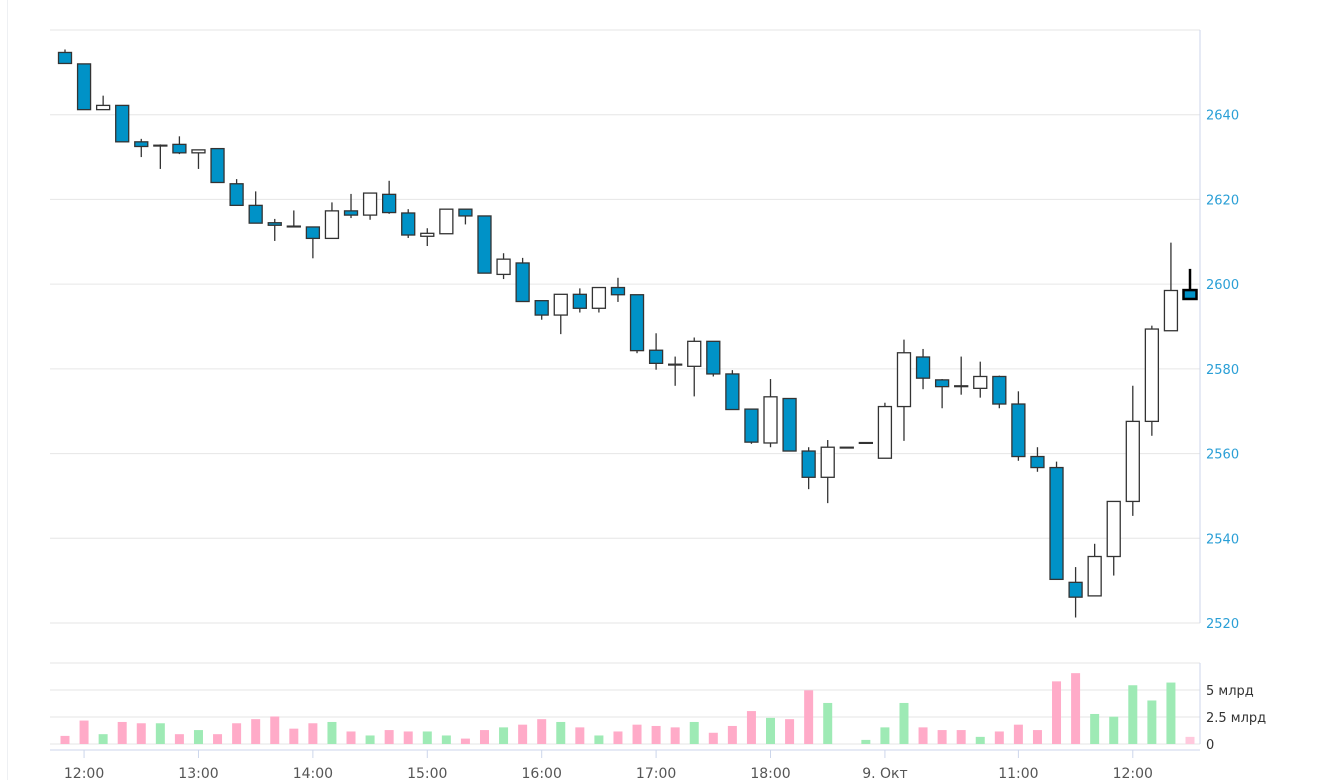 The image size is (1322, 780). I want to click on volume-tick-label: 2.5 млрд, so click(1236, 718).